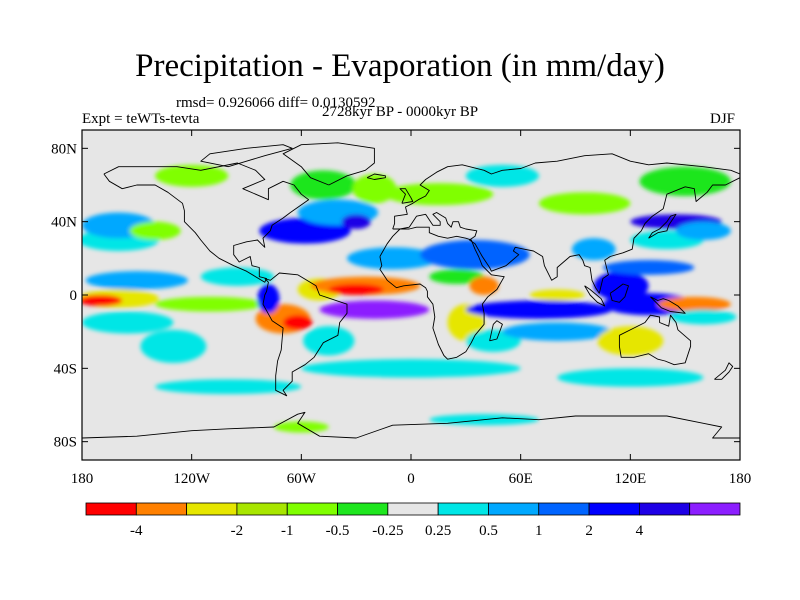 Image resolution: width=800 pixels, height=600 pixels. I want to click on colorbar-label: 1, so click(539, 531).